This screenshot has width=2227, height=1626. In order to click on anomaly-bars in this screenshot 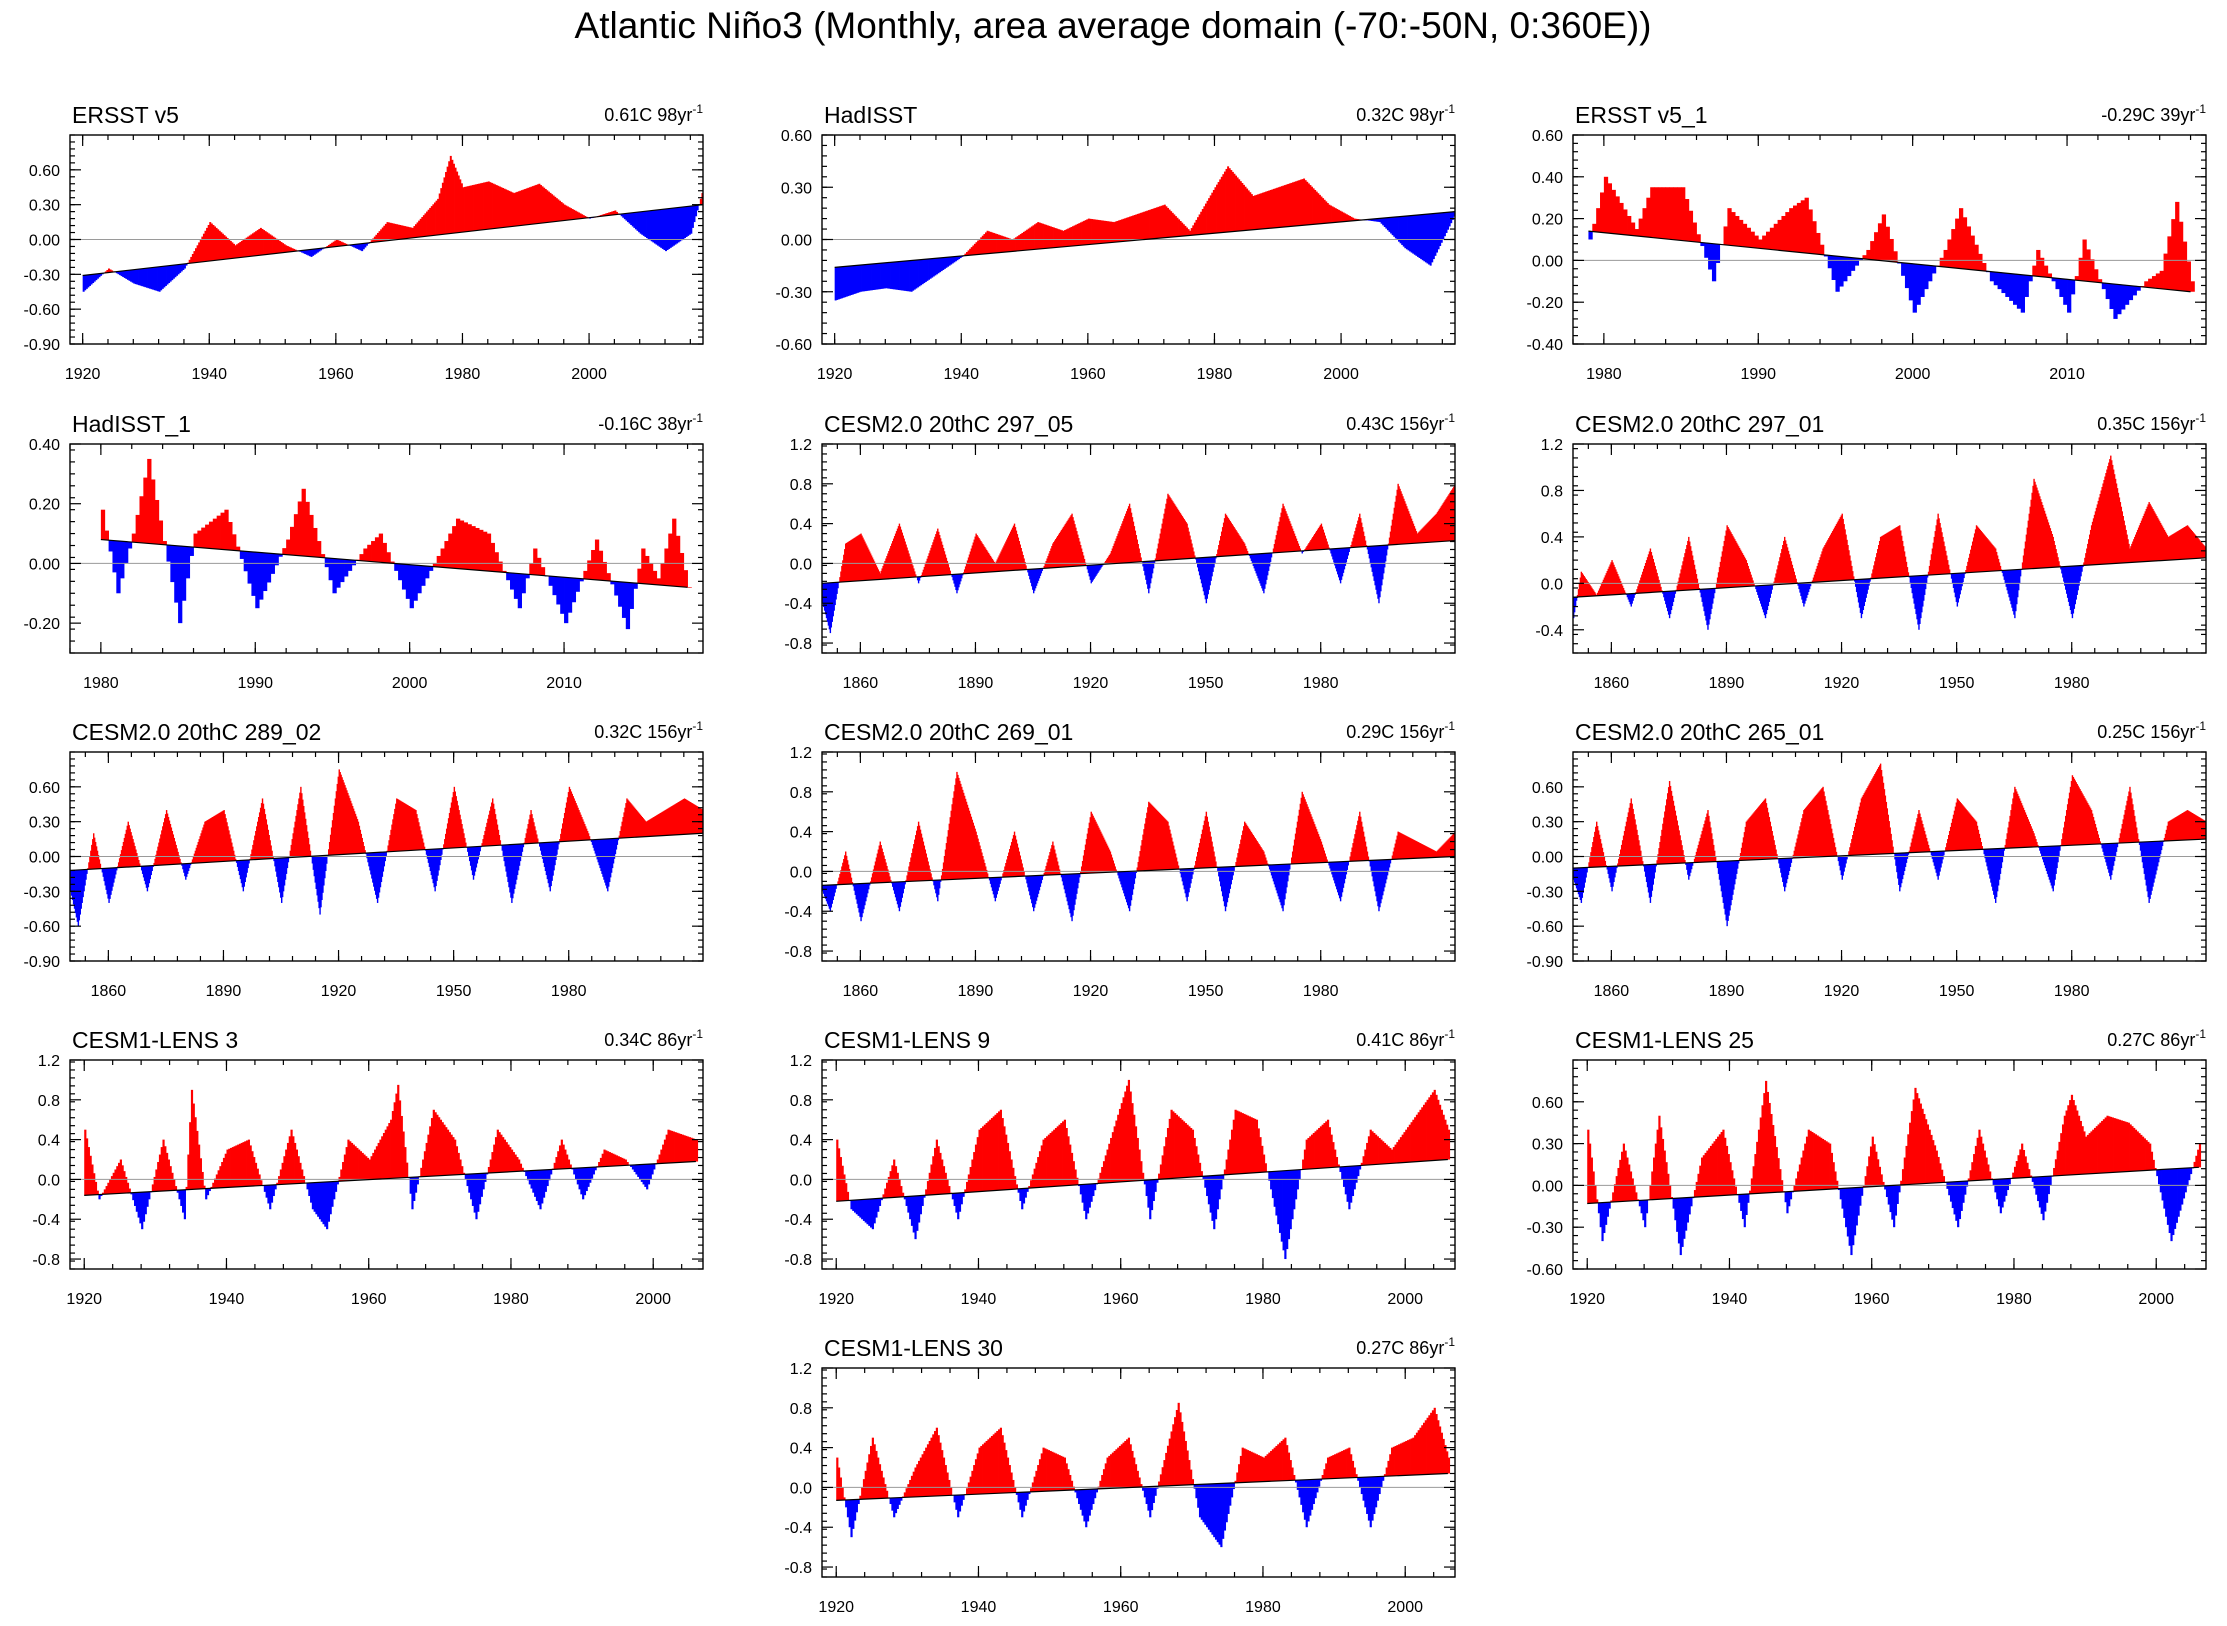, I will do `click(396, 544)`.